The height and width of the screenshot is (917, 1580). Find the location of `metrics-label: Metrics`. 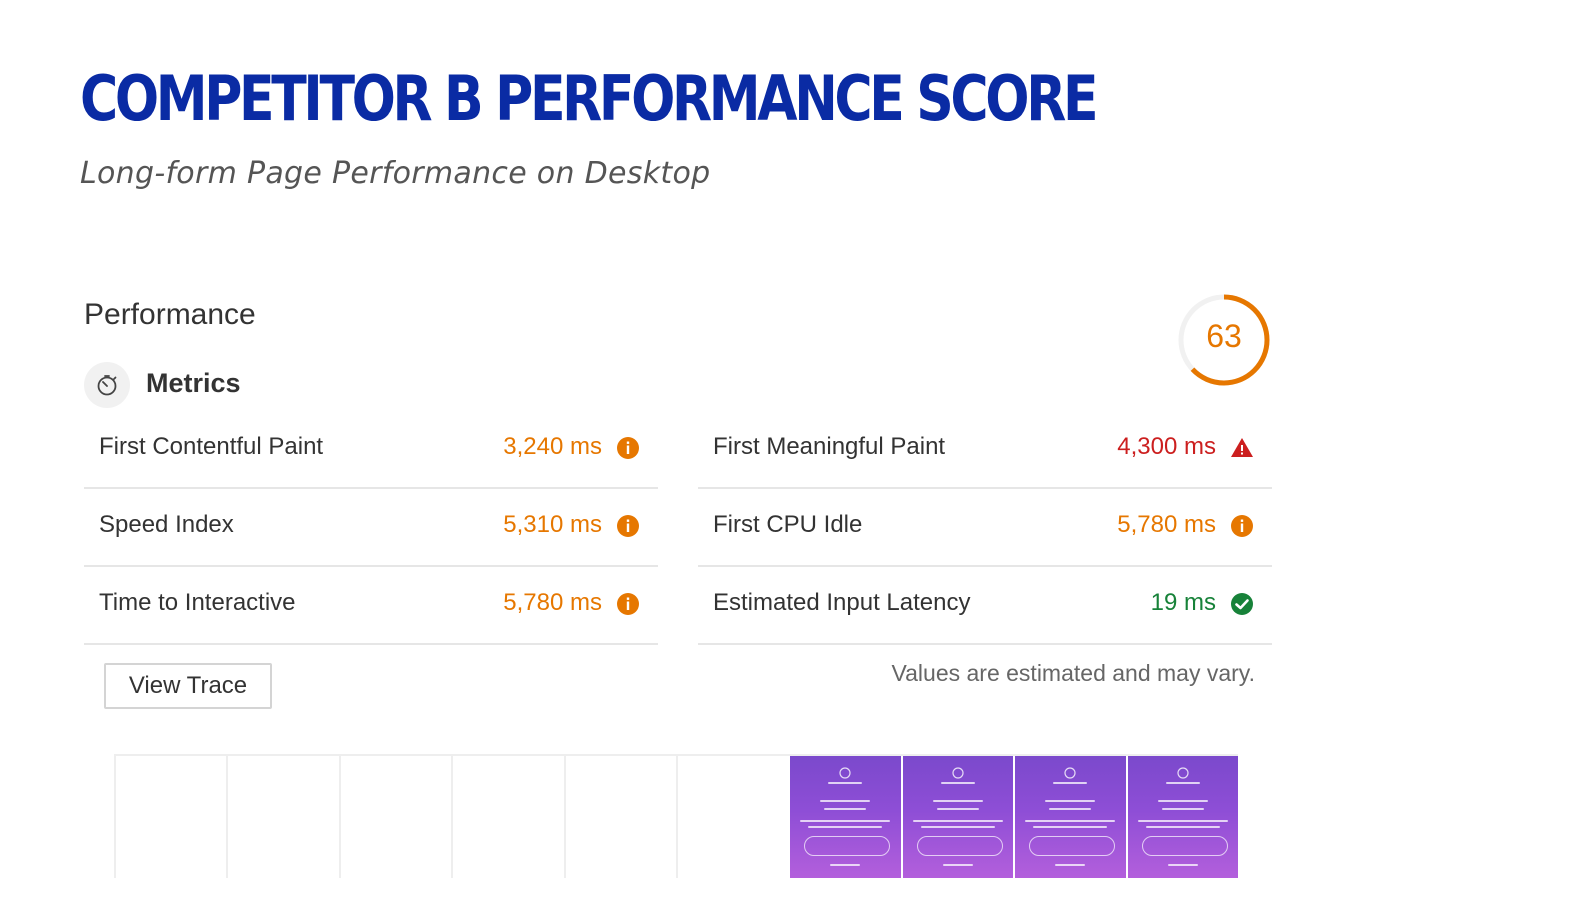

metrics-label: Metrics is located at coordinates (193, 383).